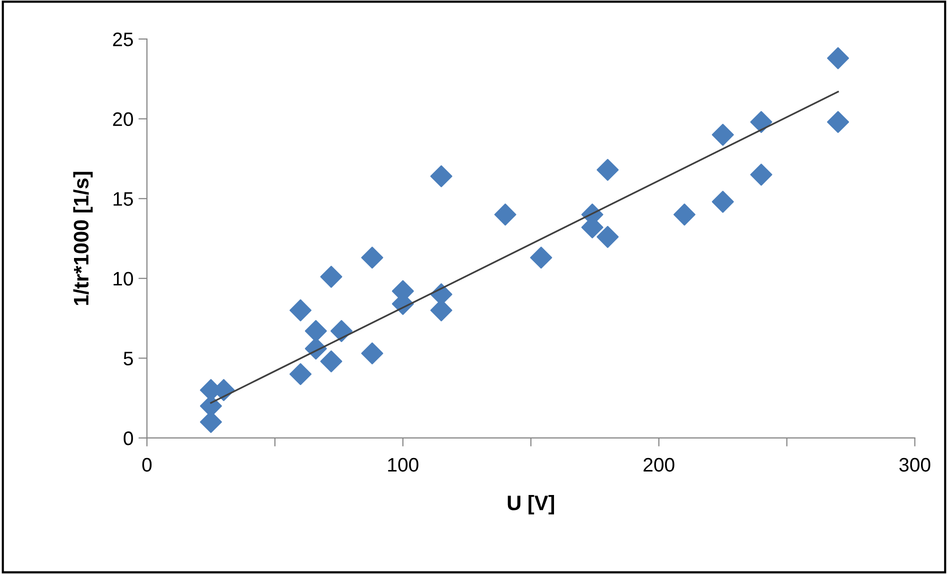  What do you see at coordinates (83, 238) in the screenshot?
I see `y-axis-title: 1/tr*1000 [1/s]` at bounding box center [83, 238].